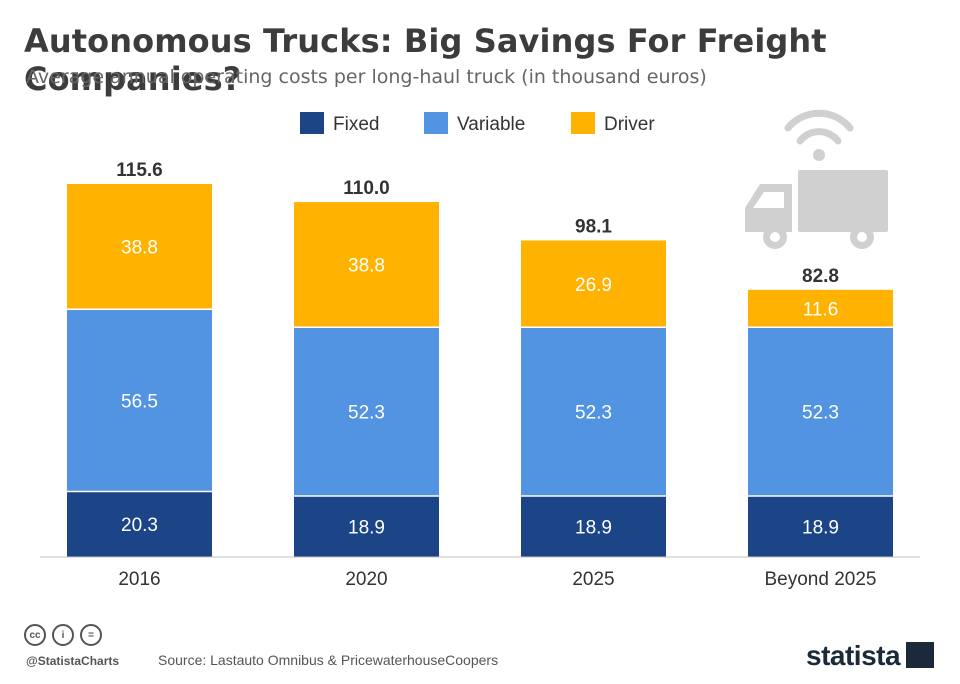 The image size is (960, 684). Describe the element at coordinates (816, 179) in the screenshot. I see `autonomous-truck-icon` at that location.